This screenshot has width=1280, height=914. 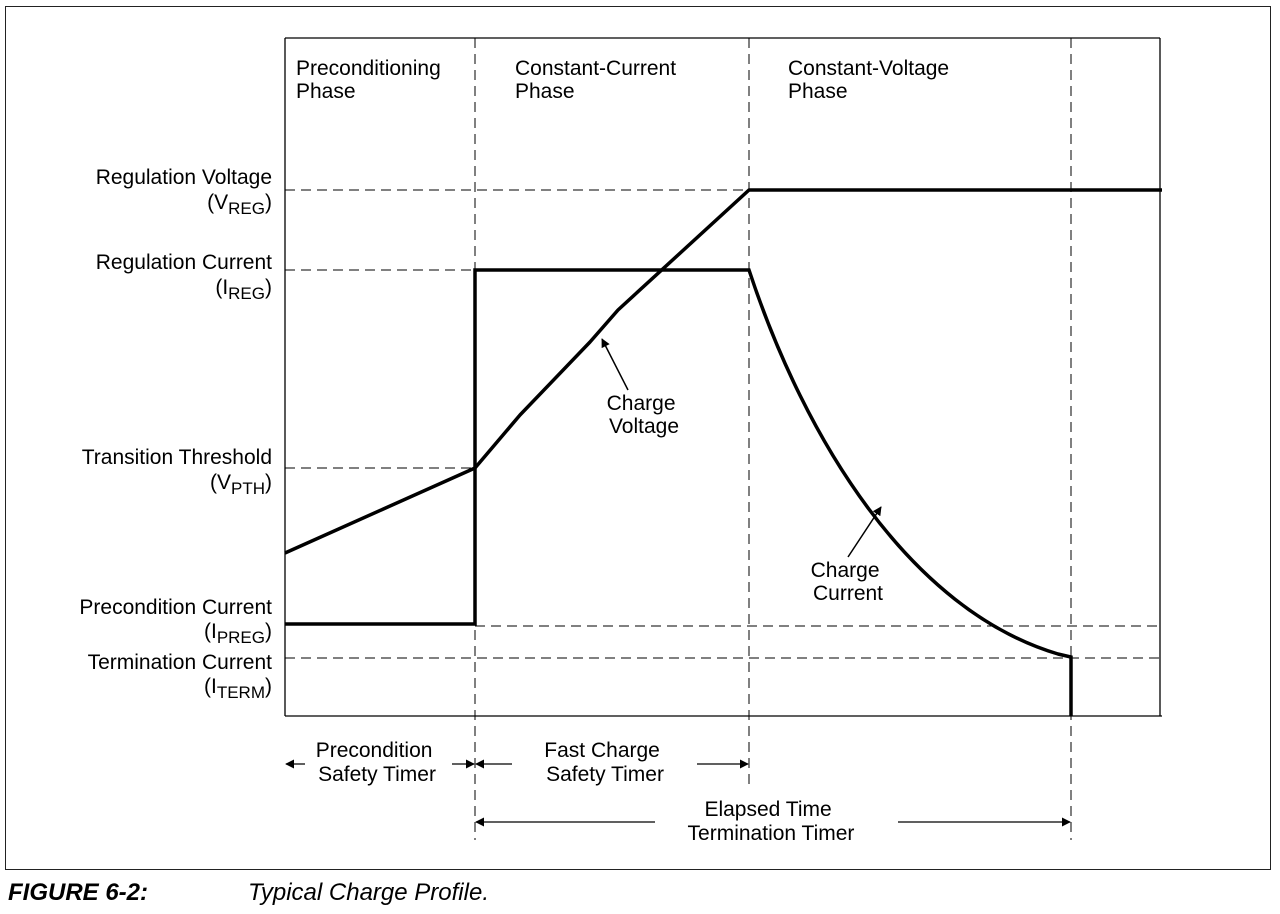 I want to click on label-transition-threshold: Transition Threshold, so click(x=177, y=457).